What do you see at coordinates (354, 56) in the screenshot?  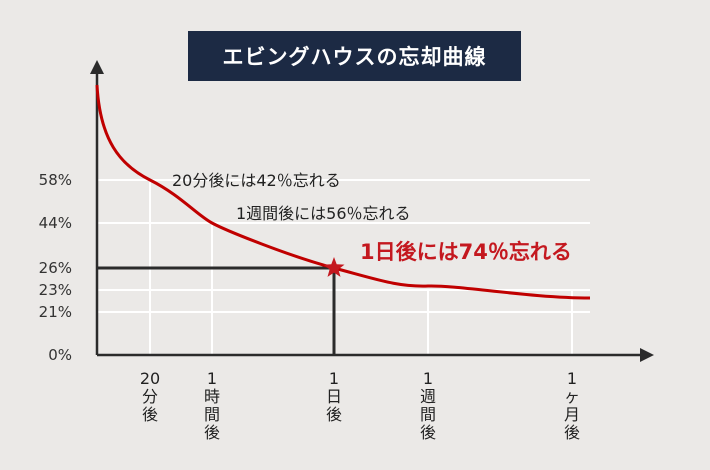 I see `chart-title: エビングハウスの忘却曲線` at bounding box center [354, 56].